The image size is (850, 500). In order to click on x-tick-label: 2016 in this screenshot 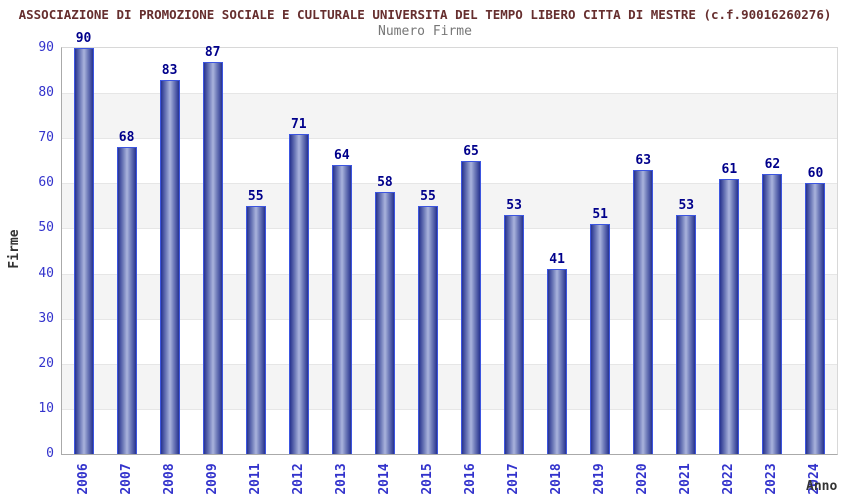, I will do `click(471, 479)`.